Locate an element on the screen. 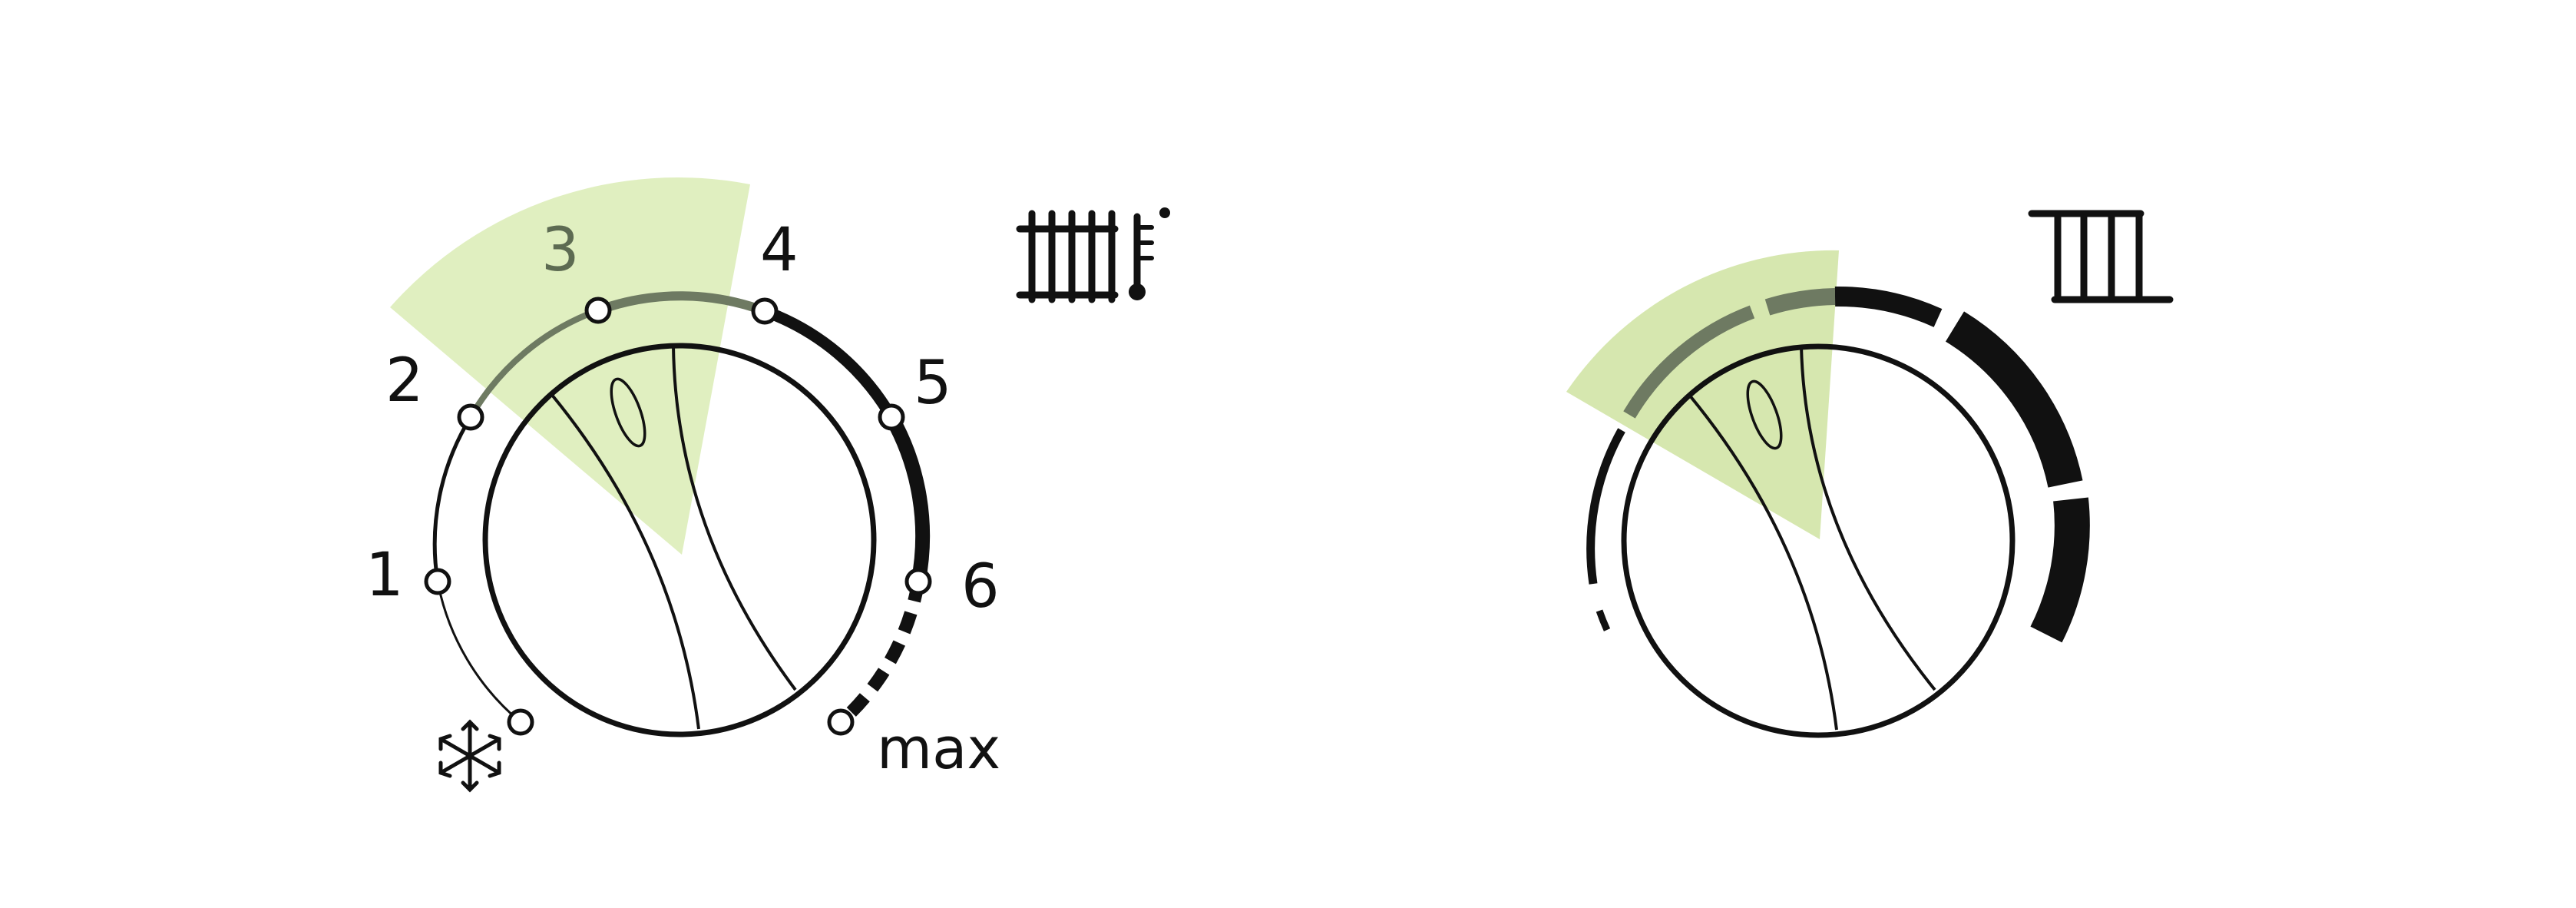 Image resolution: width=2576 pixels, height=908 pixels. marker-frost is located at coordinates (520, 722).